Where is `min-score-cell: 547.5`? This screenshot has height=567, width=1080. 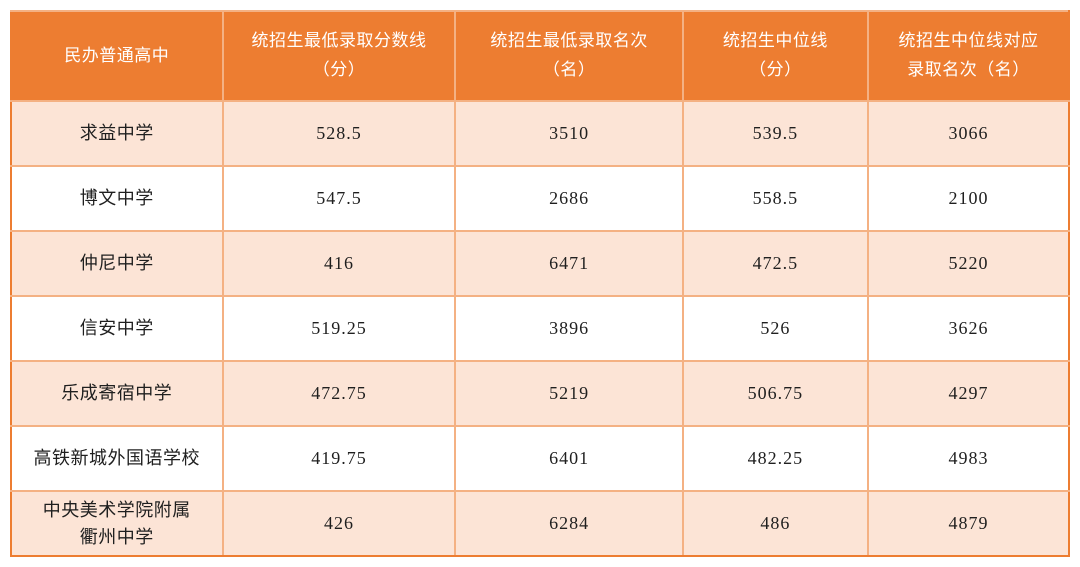
min-score-cell: 547.5 is located at coordinates (339, 198).